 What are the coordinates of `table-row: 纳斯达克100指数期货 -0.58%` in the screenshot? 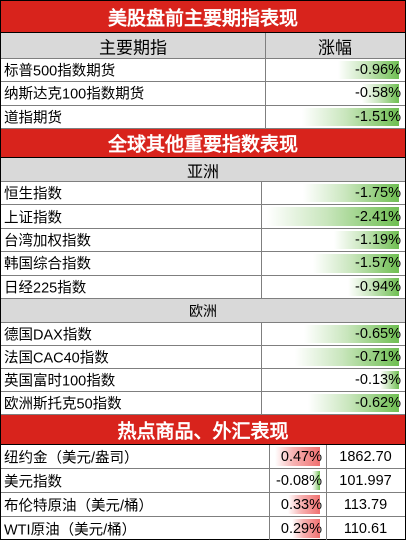 It's located at (203, 94).